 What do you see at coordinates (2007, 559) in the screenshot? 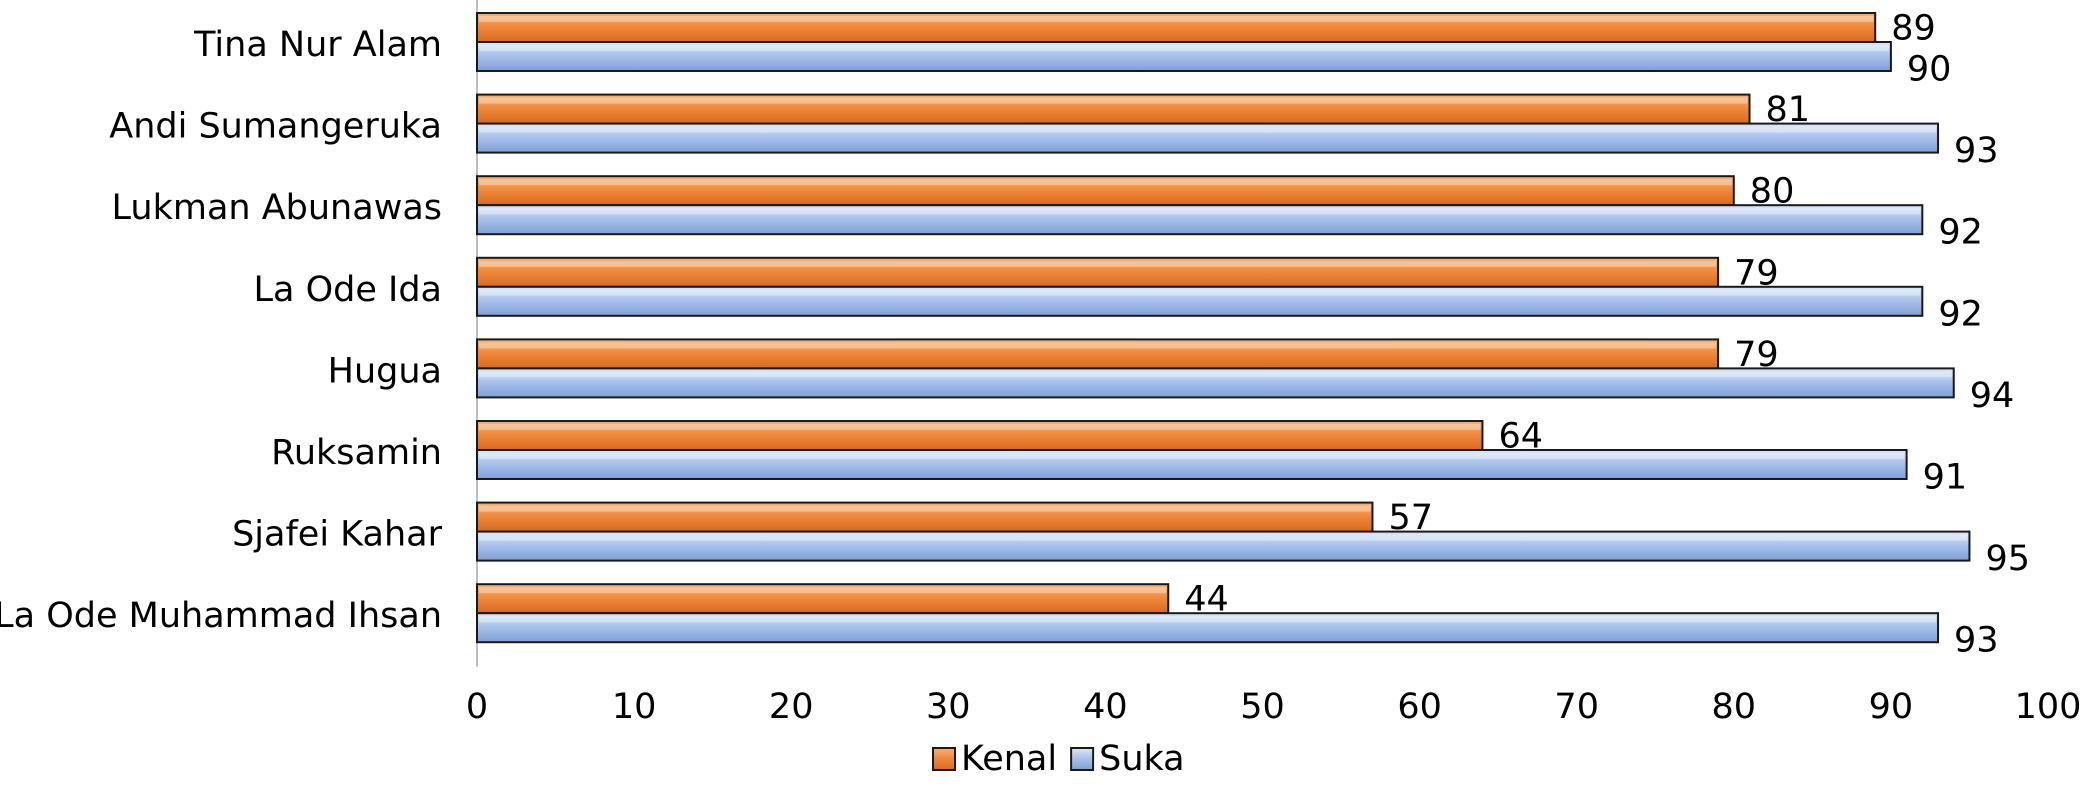
I see `data-label-suka: 95` at bounding box center [2007, 559].